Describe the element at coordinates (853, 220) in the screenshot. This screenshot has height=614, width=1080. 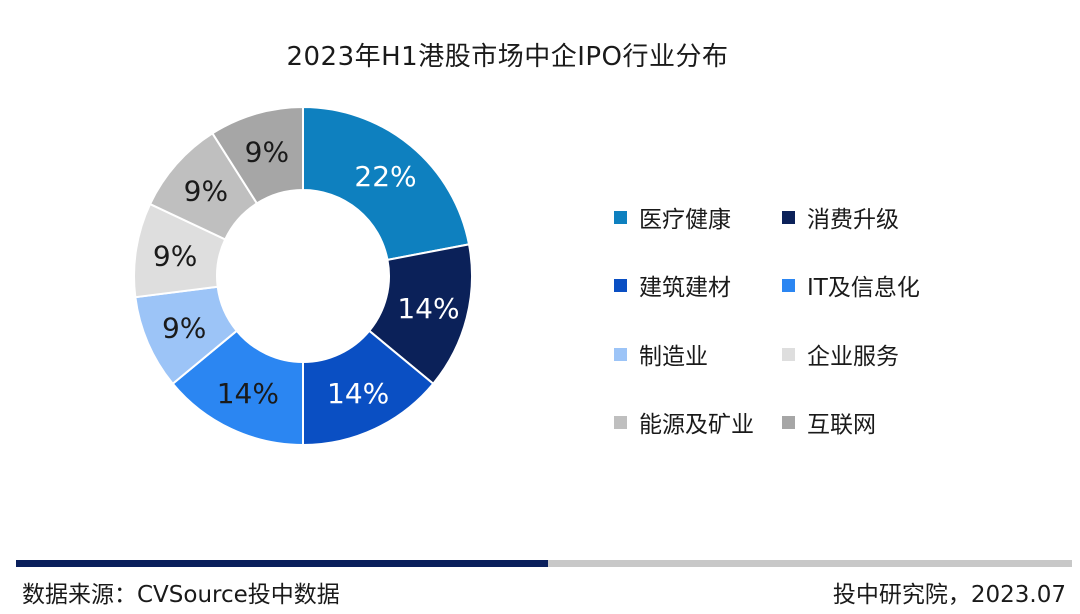
I see `legend-label: 消费升级` at that location.